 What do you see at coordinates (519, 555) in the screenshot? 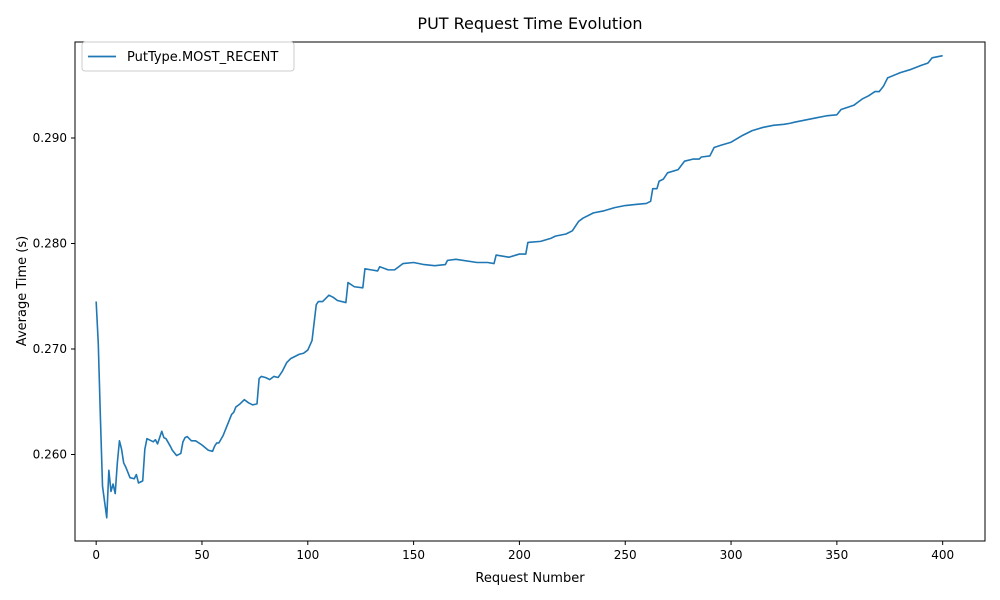
I see `x-tick-label: 200` at bounding box center [519, 555].